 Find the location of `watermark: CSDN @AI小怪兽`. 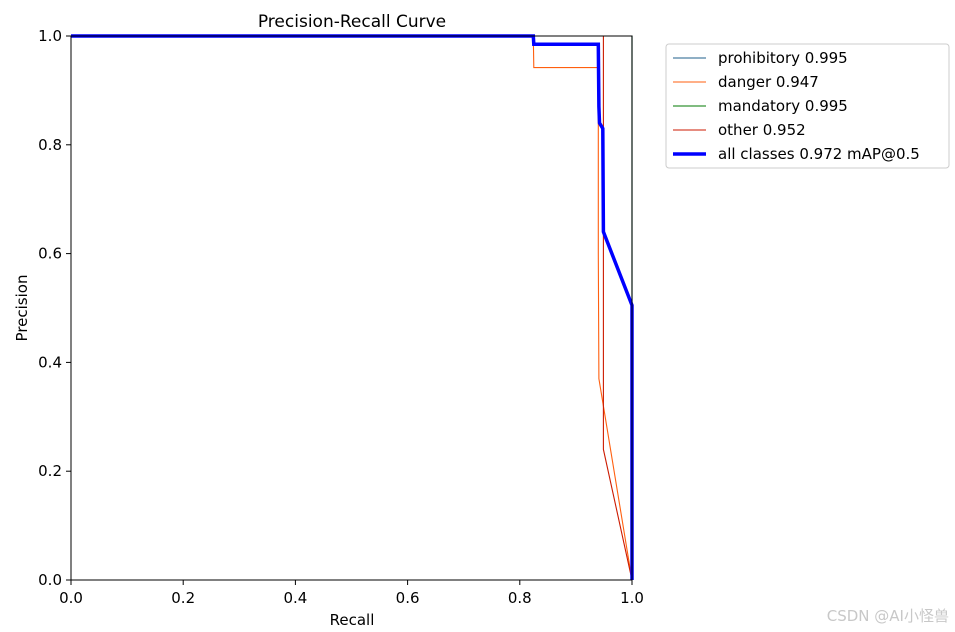

watermark: CSDN @AI小怪兽 is located at coordinates (887, 616).